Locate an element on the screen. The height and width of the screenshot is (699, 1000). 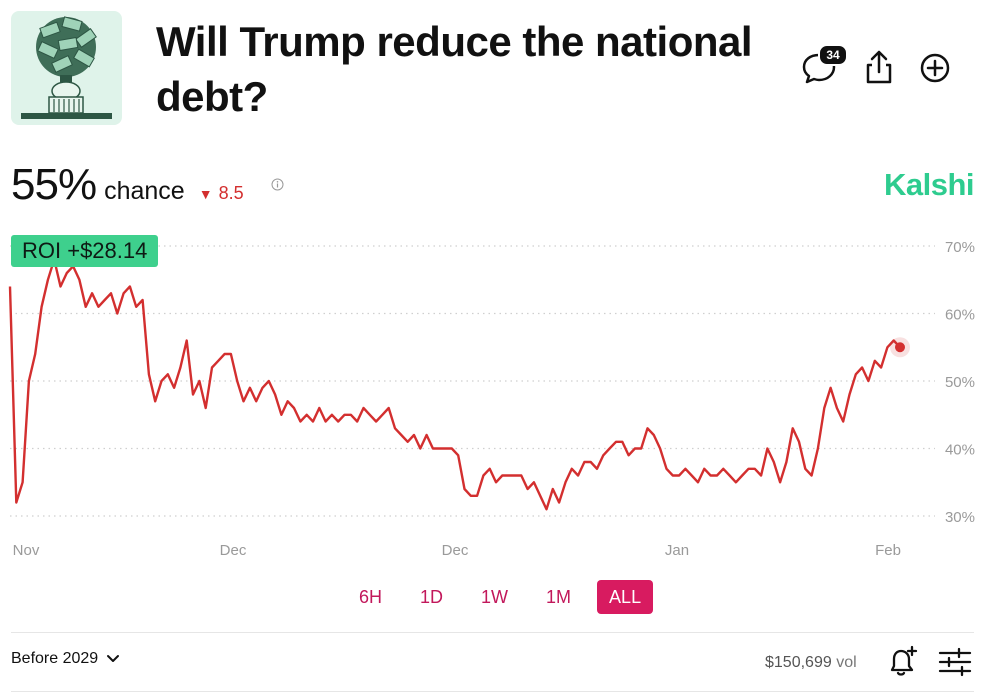
tab-1d: 1D is located at coordinates (432, 596).